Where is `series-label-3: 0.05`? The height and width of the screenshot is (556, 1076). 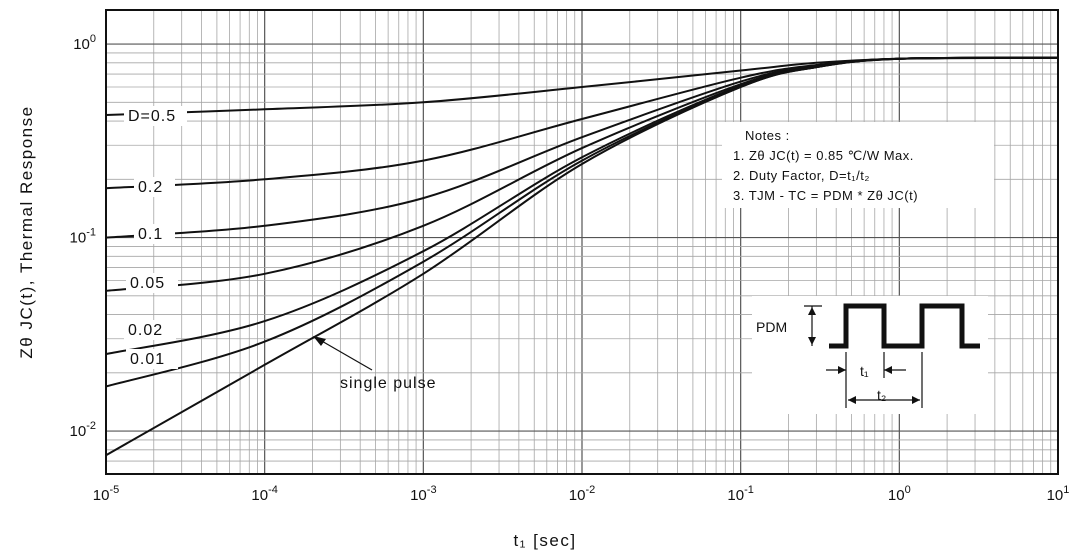
series-label-3: 0.05 is located at coordinates (147, 283).